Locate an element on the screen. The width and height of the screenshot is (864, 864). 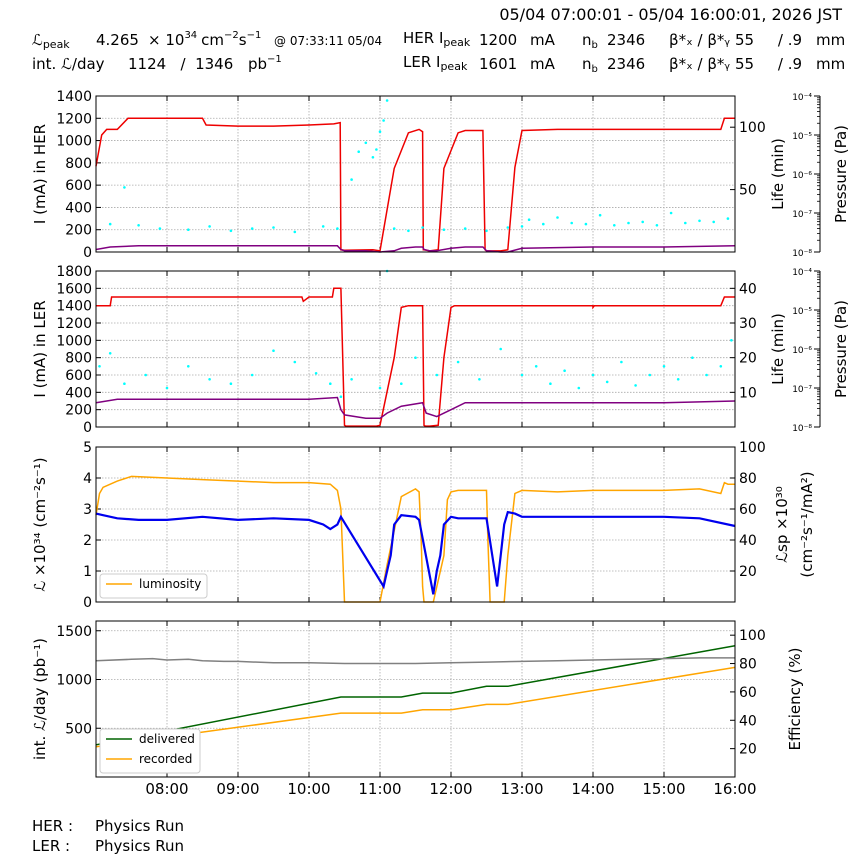
recorded-line is located at coordinates (415, 707).